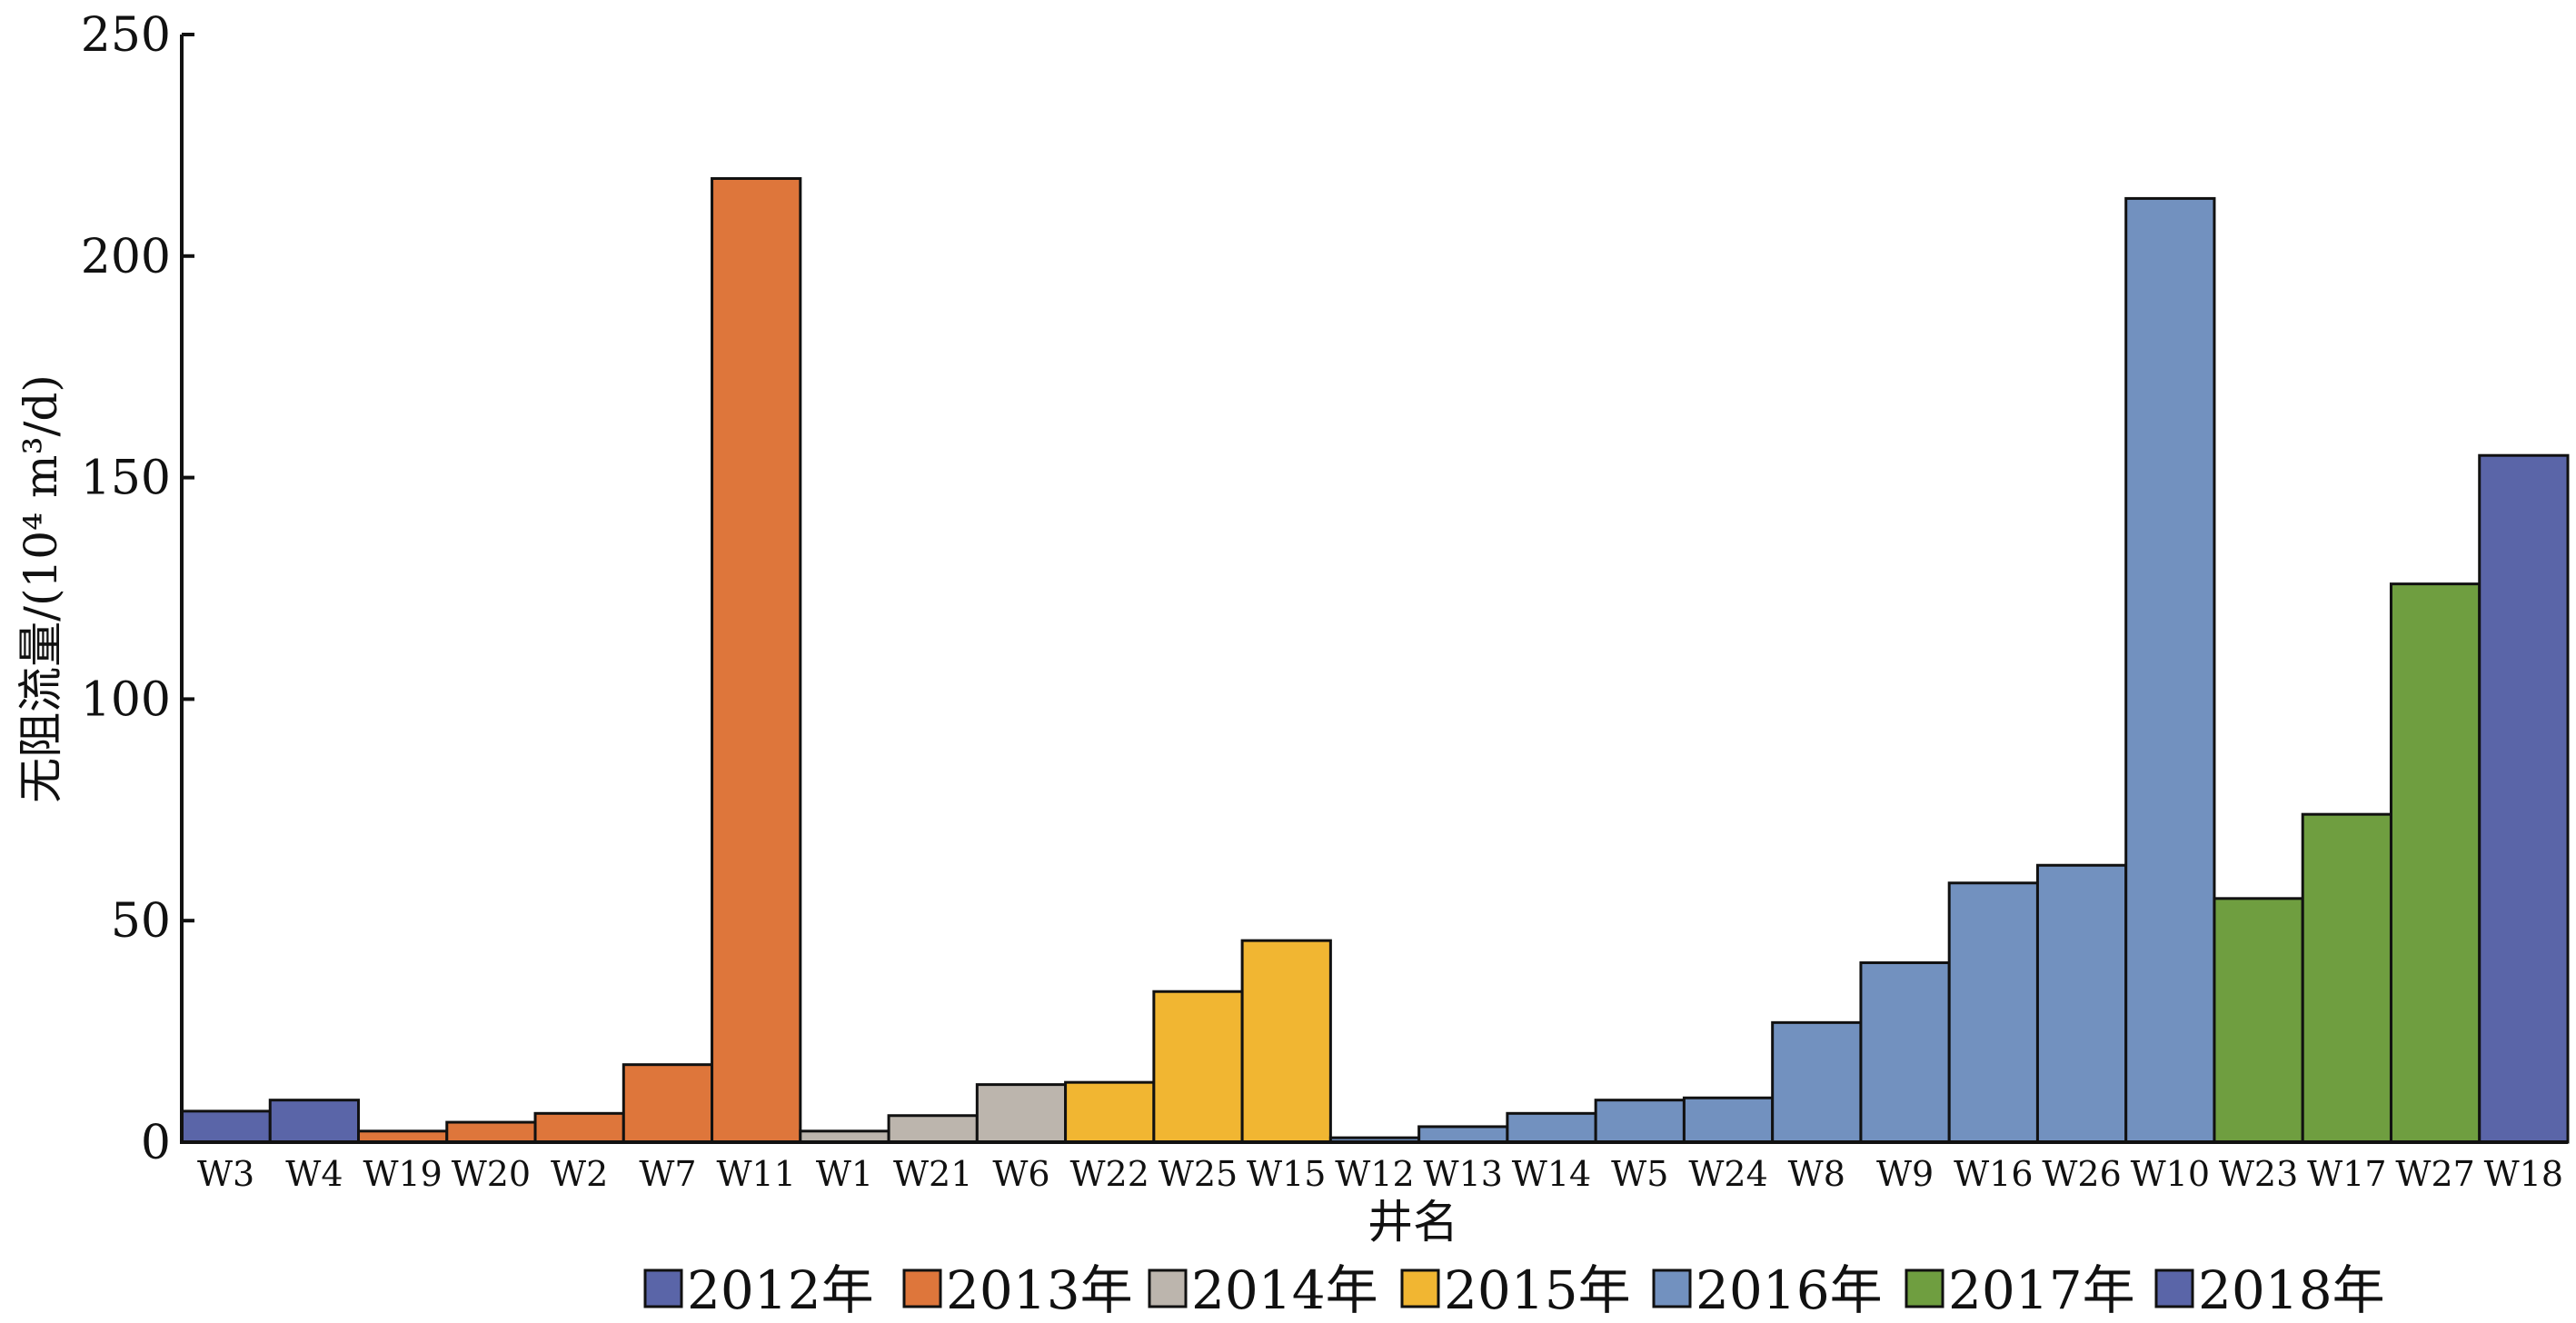  Describe the element at coordinates (1463, 1134) in the screenshot. I see `bar-W13` at that location.